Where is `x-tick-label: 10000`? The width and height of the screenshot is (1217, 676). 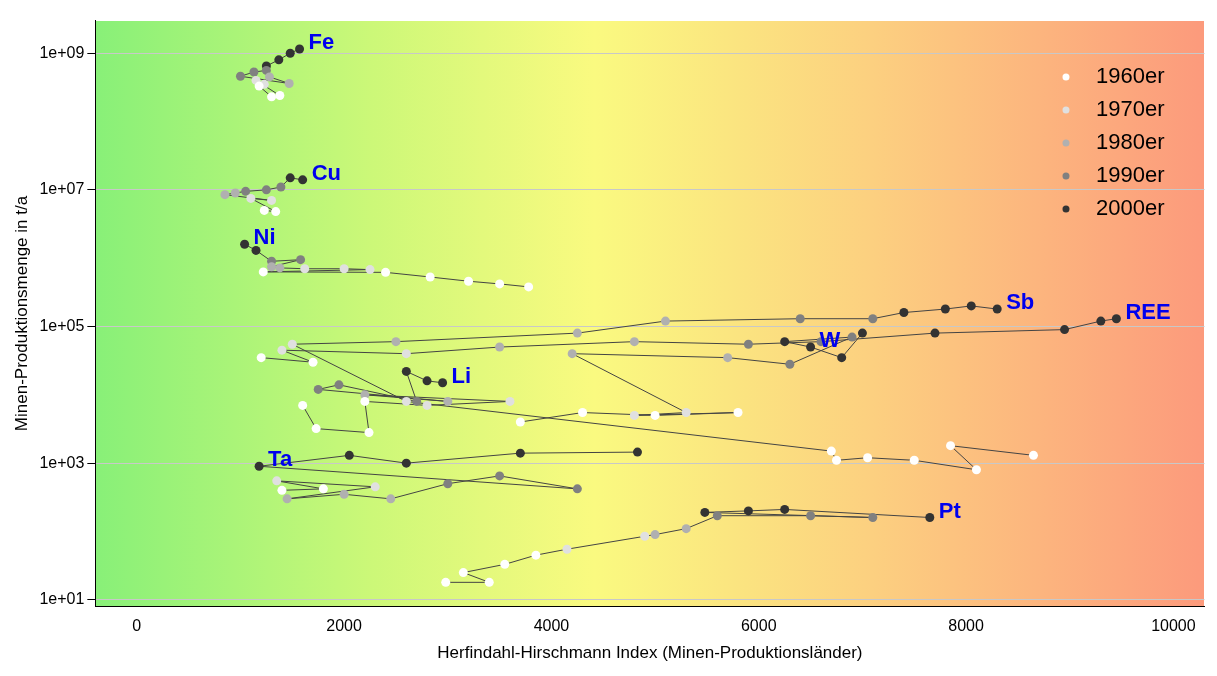 x-tick-label: 10000 is located at coordinates (1173, 626).